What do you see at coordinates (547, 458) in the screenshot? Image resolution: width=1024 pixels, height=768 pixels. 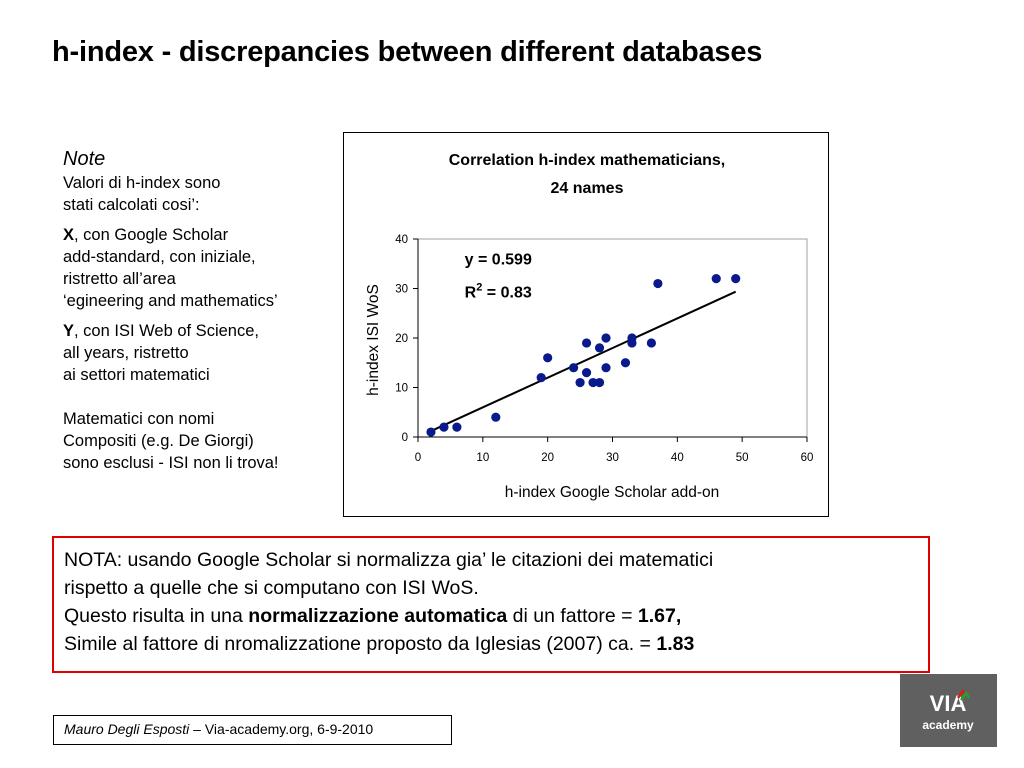 I see `x-tick-label: 20` at bounding box center [547, 458].